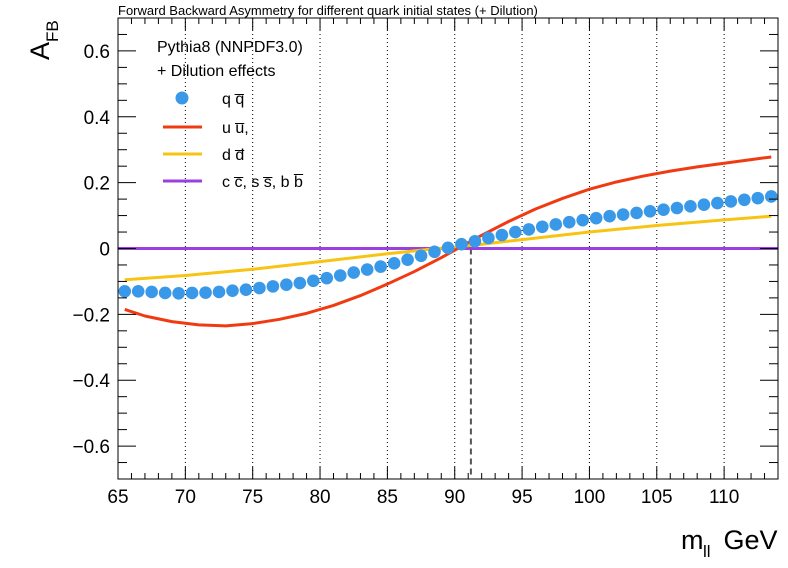  What do you see at coordinates (454, 497) in the screenshot?
I see `x-tick-label: 90` at bounding box center [454, 497].